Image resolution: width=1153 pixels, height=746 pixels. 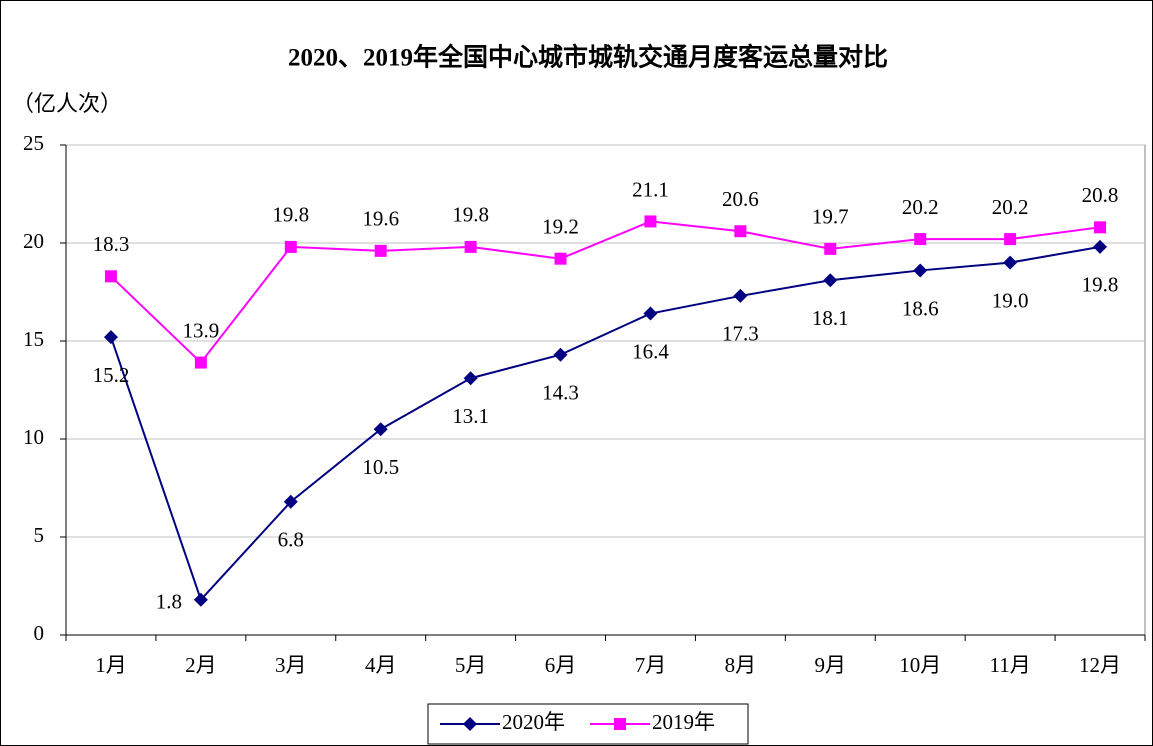 What do you see at coordinates (1100, 665) in the screenshot?
I see `x-tick-label: 12月` at bounding box center [1100, 665].